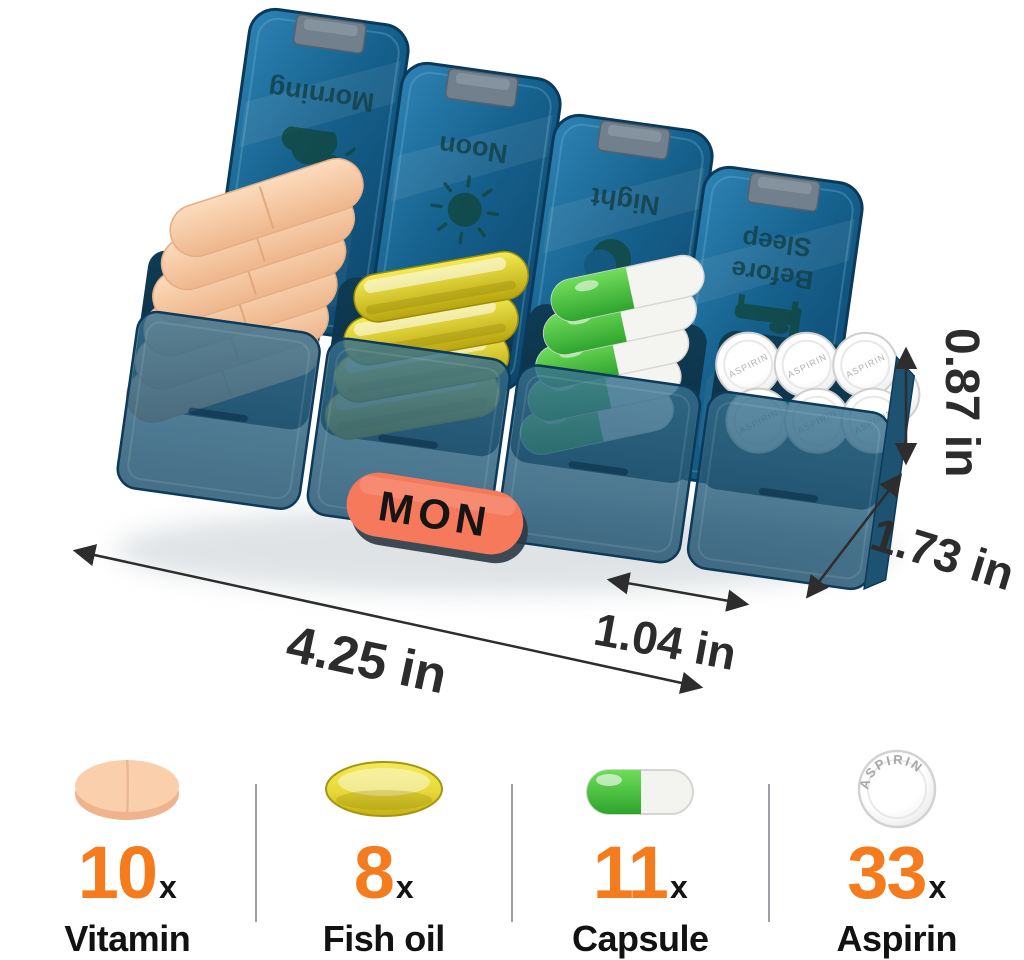  I want to click on fish-oil-capsule-icon, so click(384, 787).